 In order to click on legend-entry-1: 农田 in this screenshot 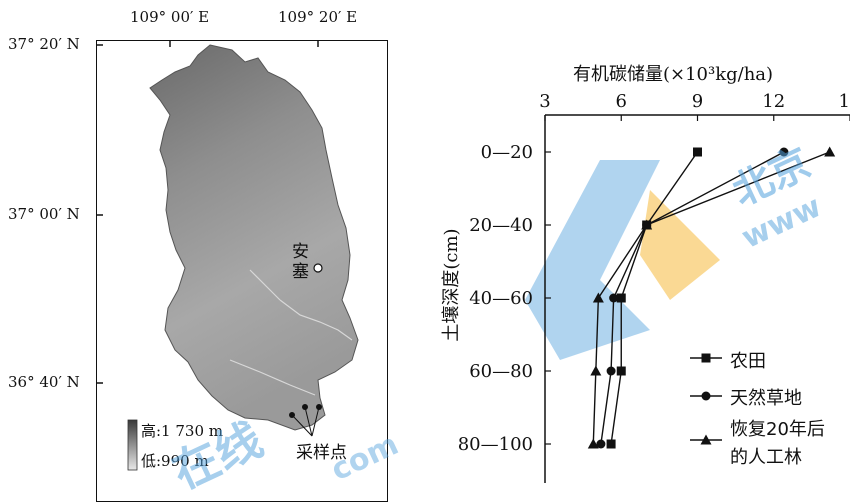, I will do `click(748, 361)`.